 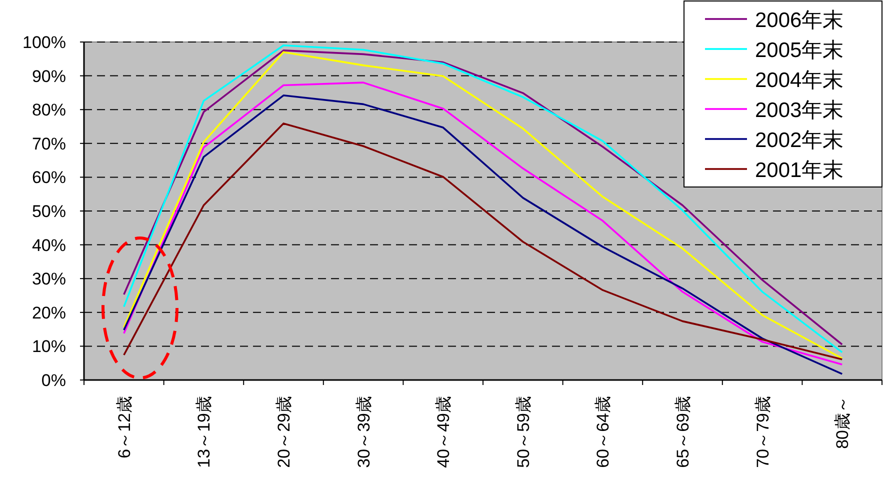 What do you see at coordinates (49, 76) in the screenshot?
I see `y-tick-label: 90%` at bounding box center [49, 76].